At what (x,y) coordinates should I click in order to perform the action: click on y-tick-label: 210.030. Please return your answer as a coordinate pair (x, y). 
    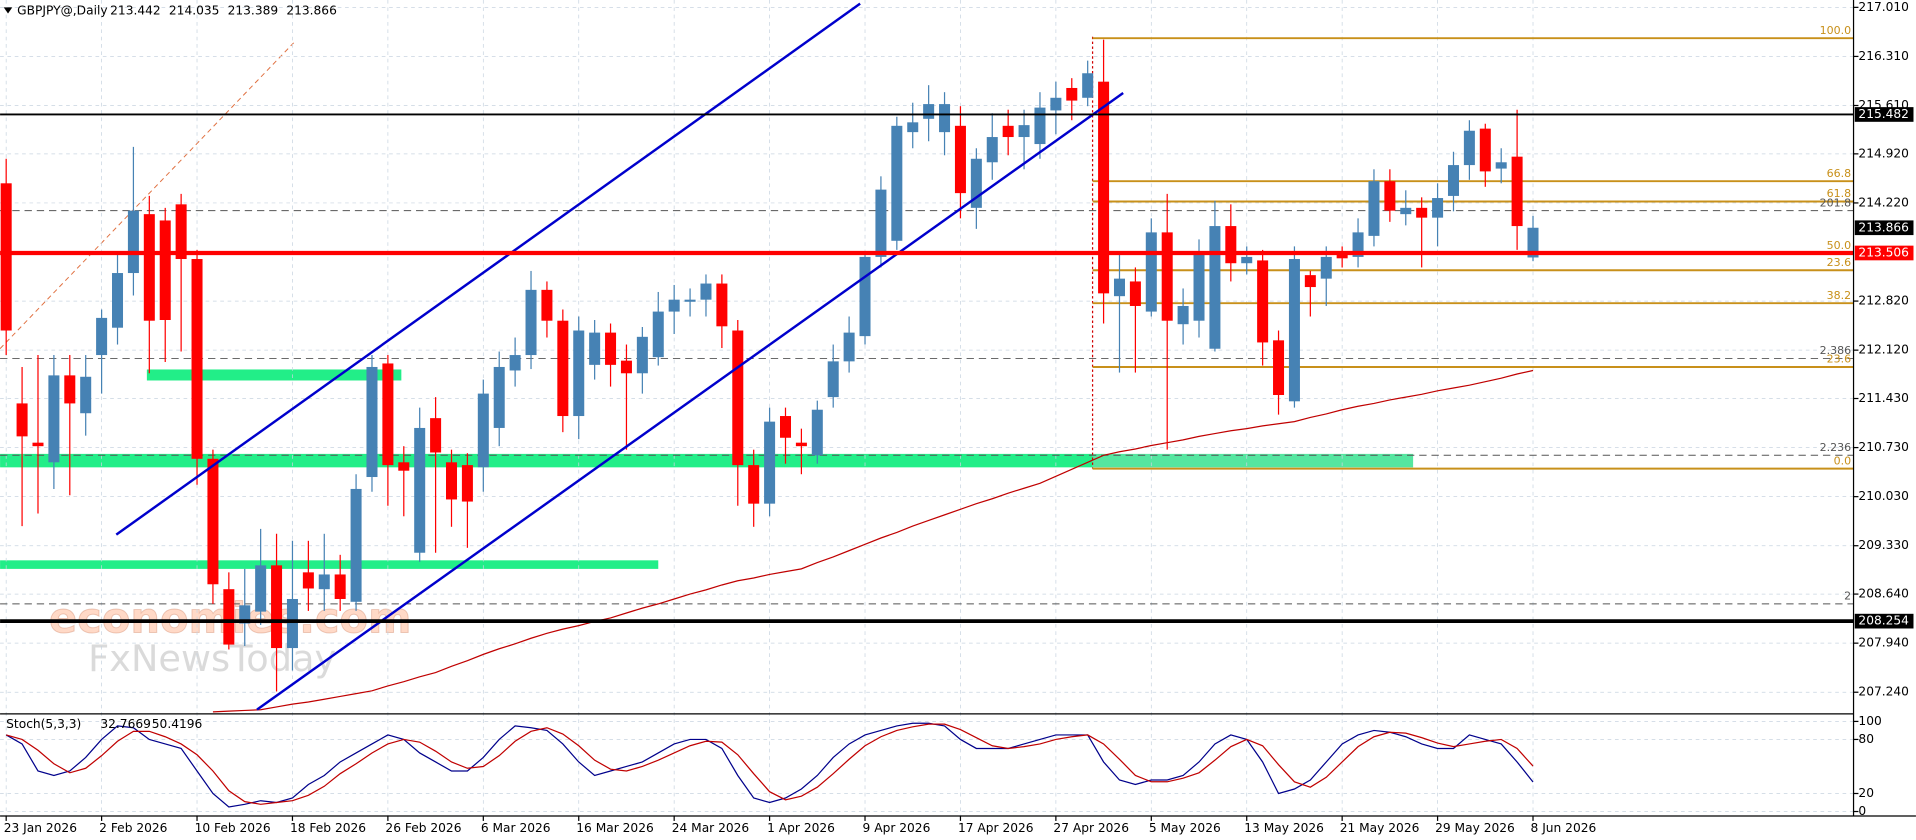
    Looking at the image, I should click on (1883, 496).